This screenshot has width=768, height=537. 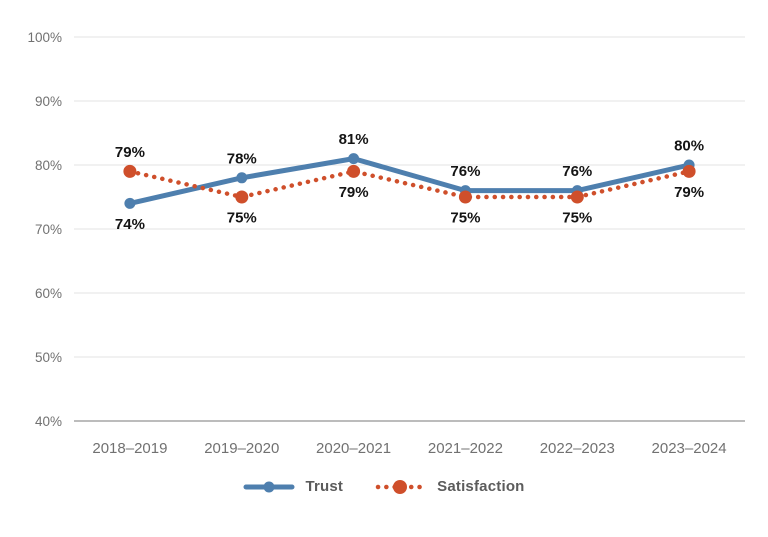 What do you see at coordinates (241, 448) in the screenshot?
I see `x-axis-tick-label: 2019–2020` at bounding box center [241, 448].